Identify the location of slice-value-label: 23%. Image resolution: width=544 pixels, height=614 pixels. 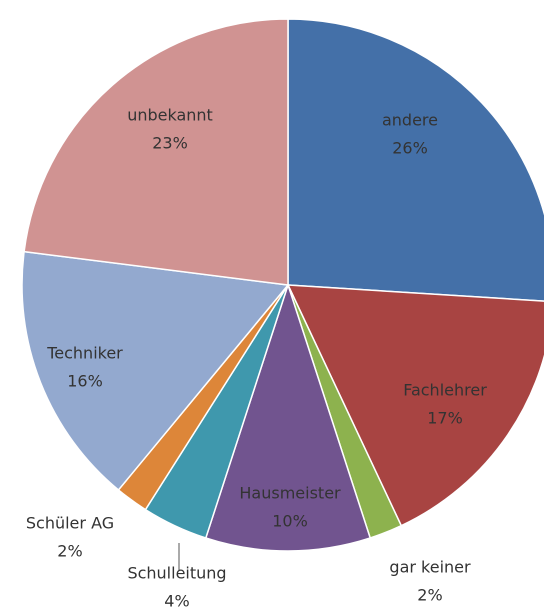
(170, 143).